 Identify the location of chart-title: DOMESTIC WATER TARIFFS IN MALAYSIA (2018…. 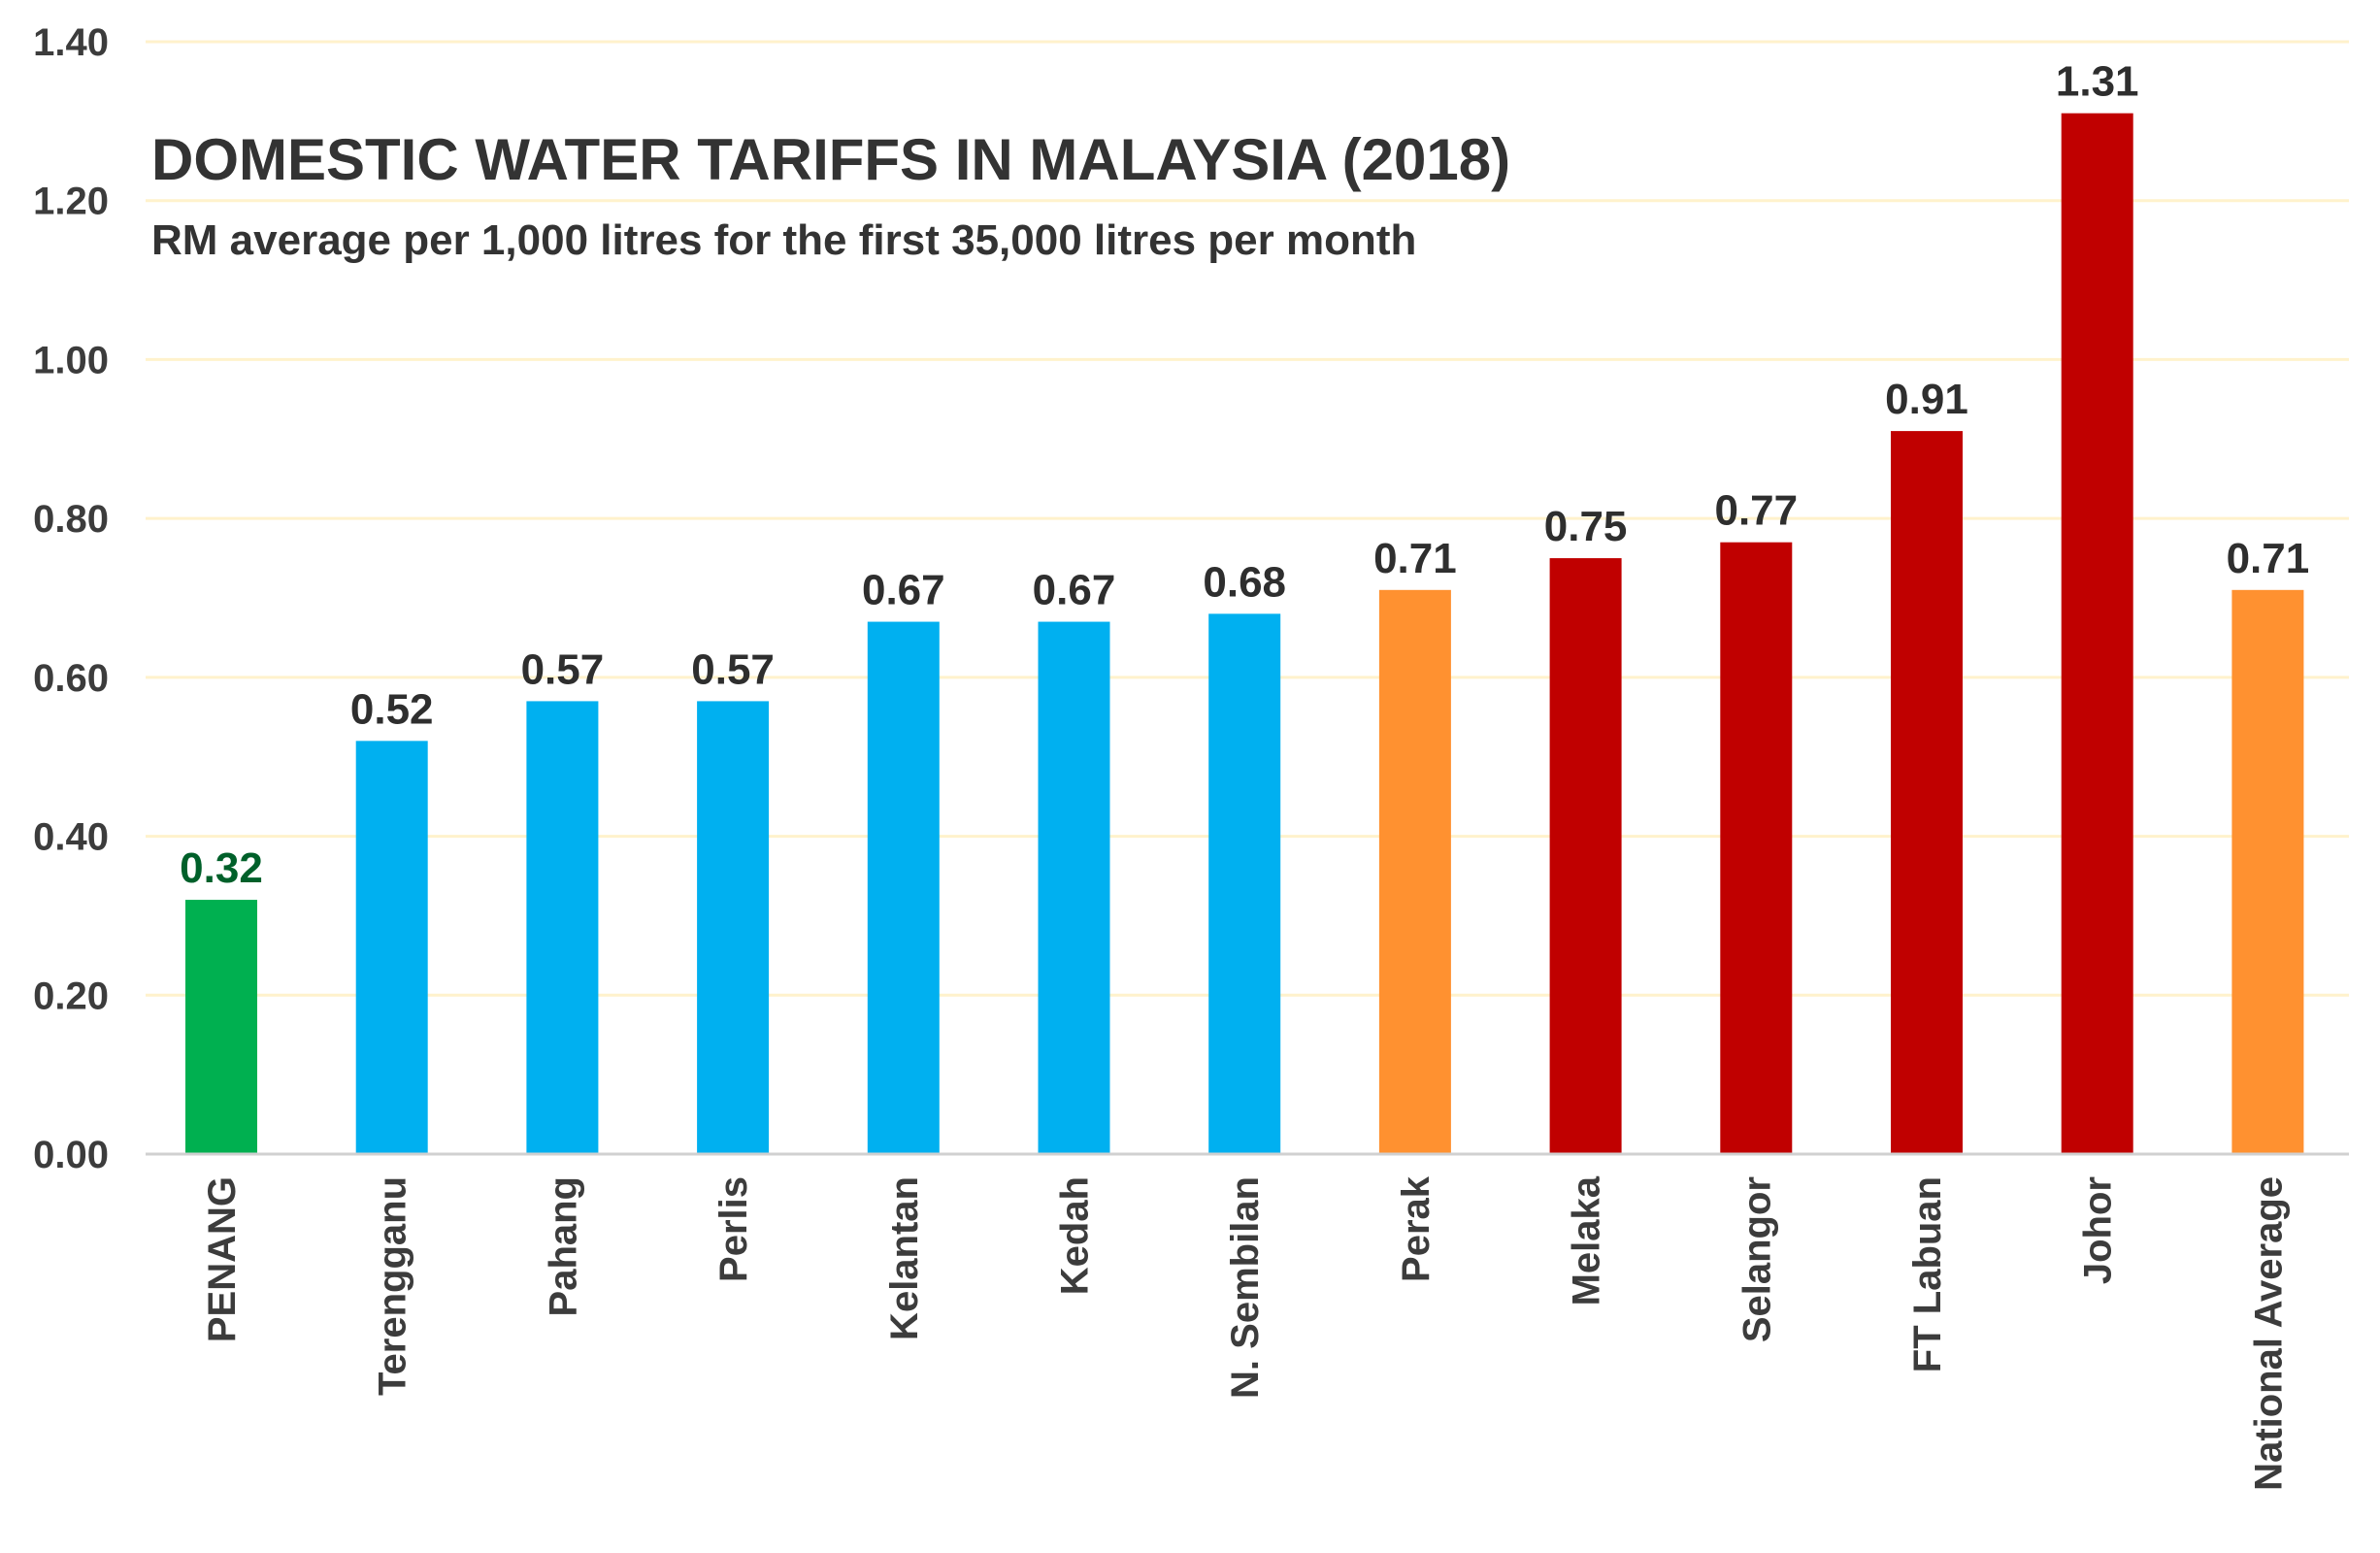
(830, 159).